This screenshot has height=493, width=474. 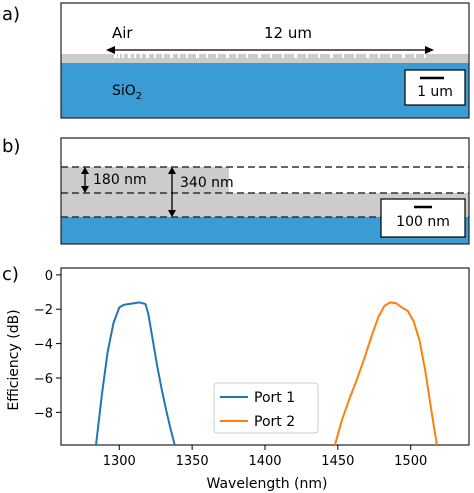 What do you see at coordinates (267, 484) in the screenshot?
I see `x-axis-label: Wavelength (nm)` at bounding box center [267, 484].